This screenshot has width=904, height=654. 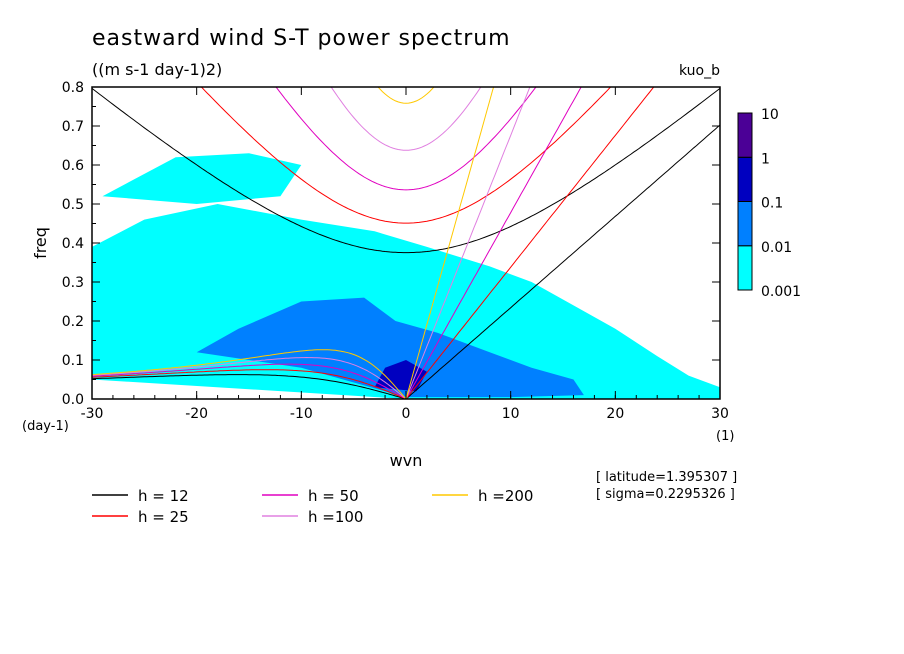 What do you see at coordinates (73, 244) in the screenshot?
I see `y-tick-label: 0.4` at bounding box center [73, 244].